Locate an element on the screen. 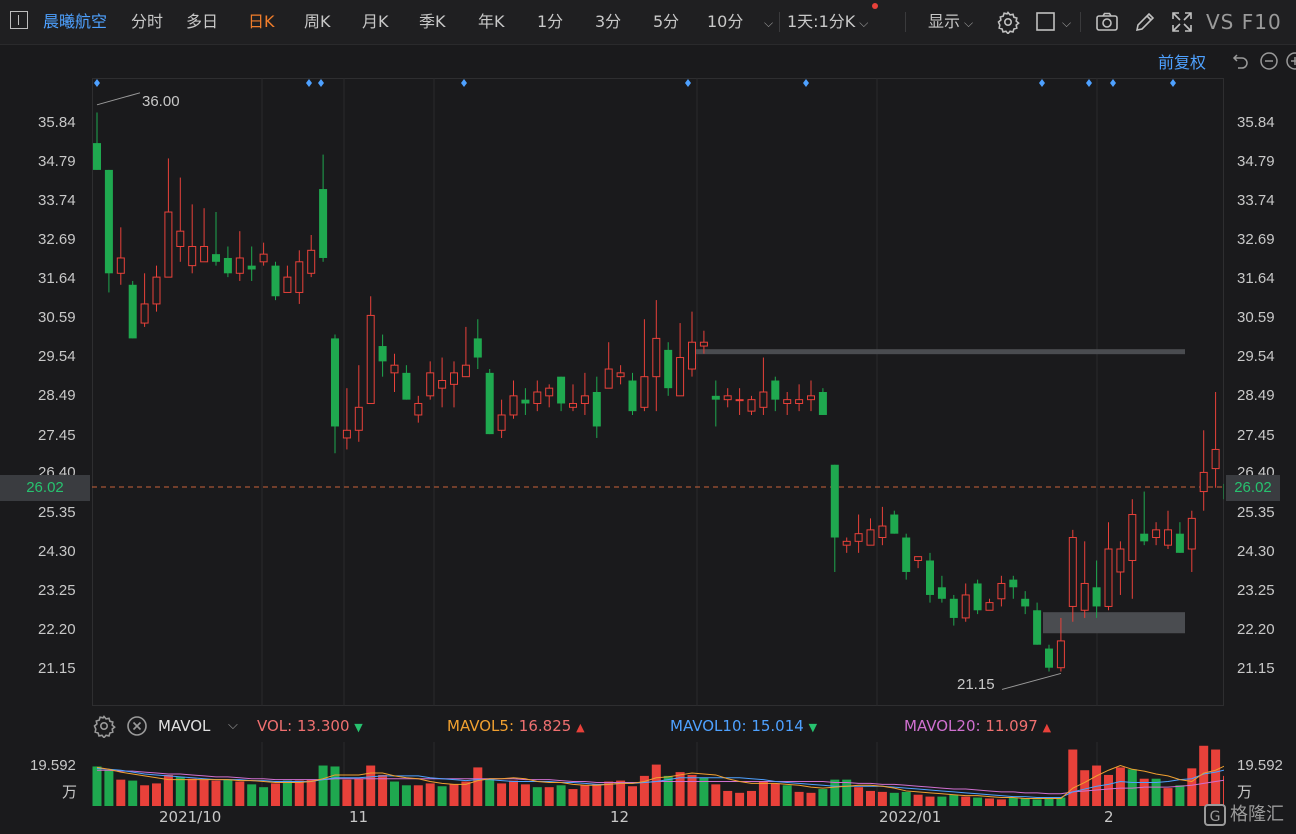  mavol10-line is located at coordinates (660, 783).